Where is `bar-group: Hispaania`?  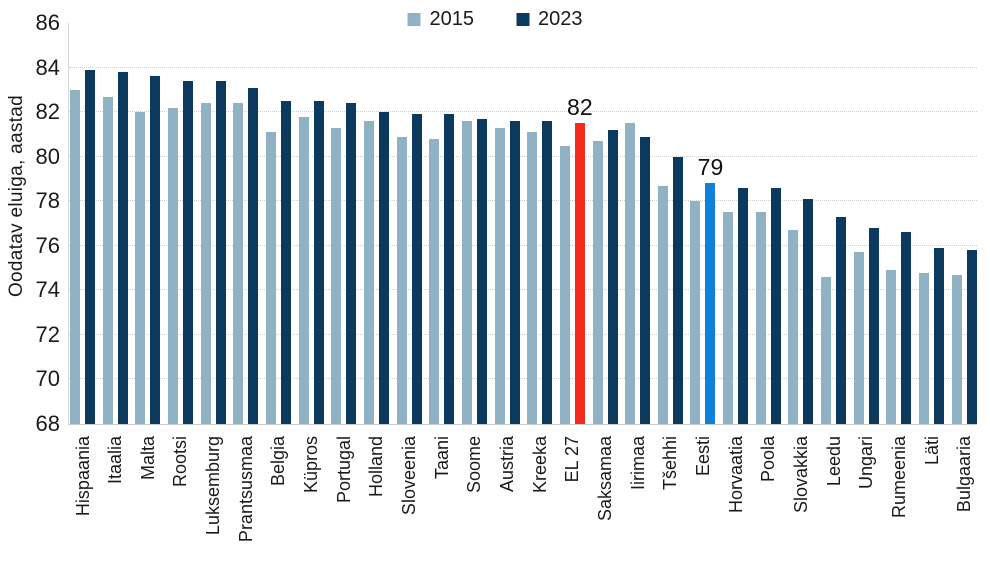
bar-group: Hispaania is located at coordinates (82, 269).